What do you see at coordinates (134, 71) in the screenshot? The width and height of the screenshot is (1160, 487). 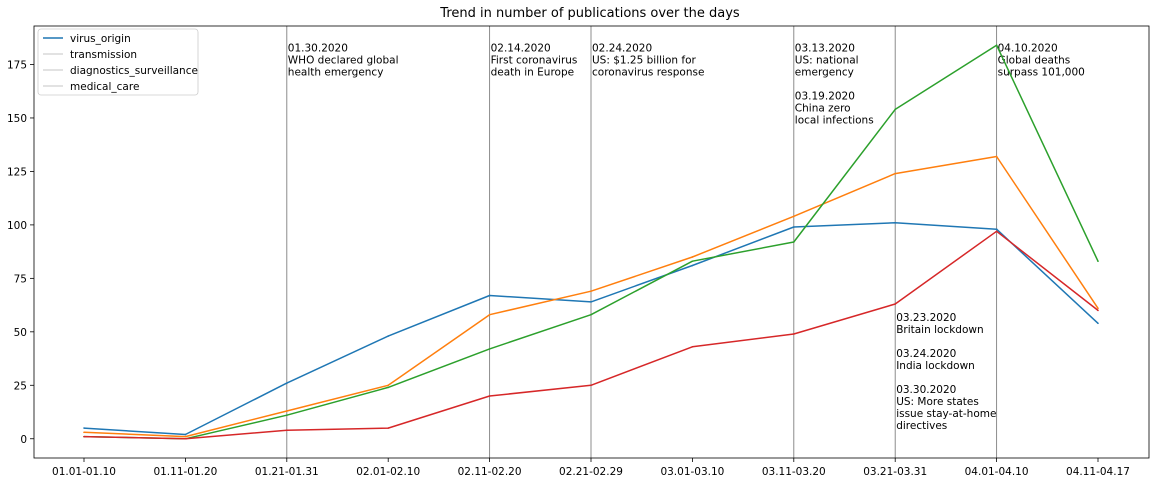 I see `legend-label: diagnostics_surveillance` at bounding box center [134, 71].